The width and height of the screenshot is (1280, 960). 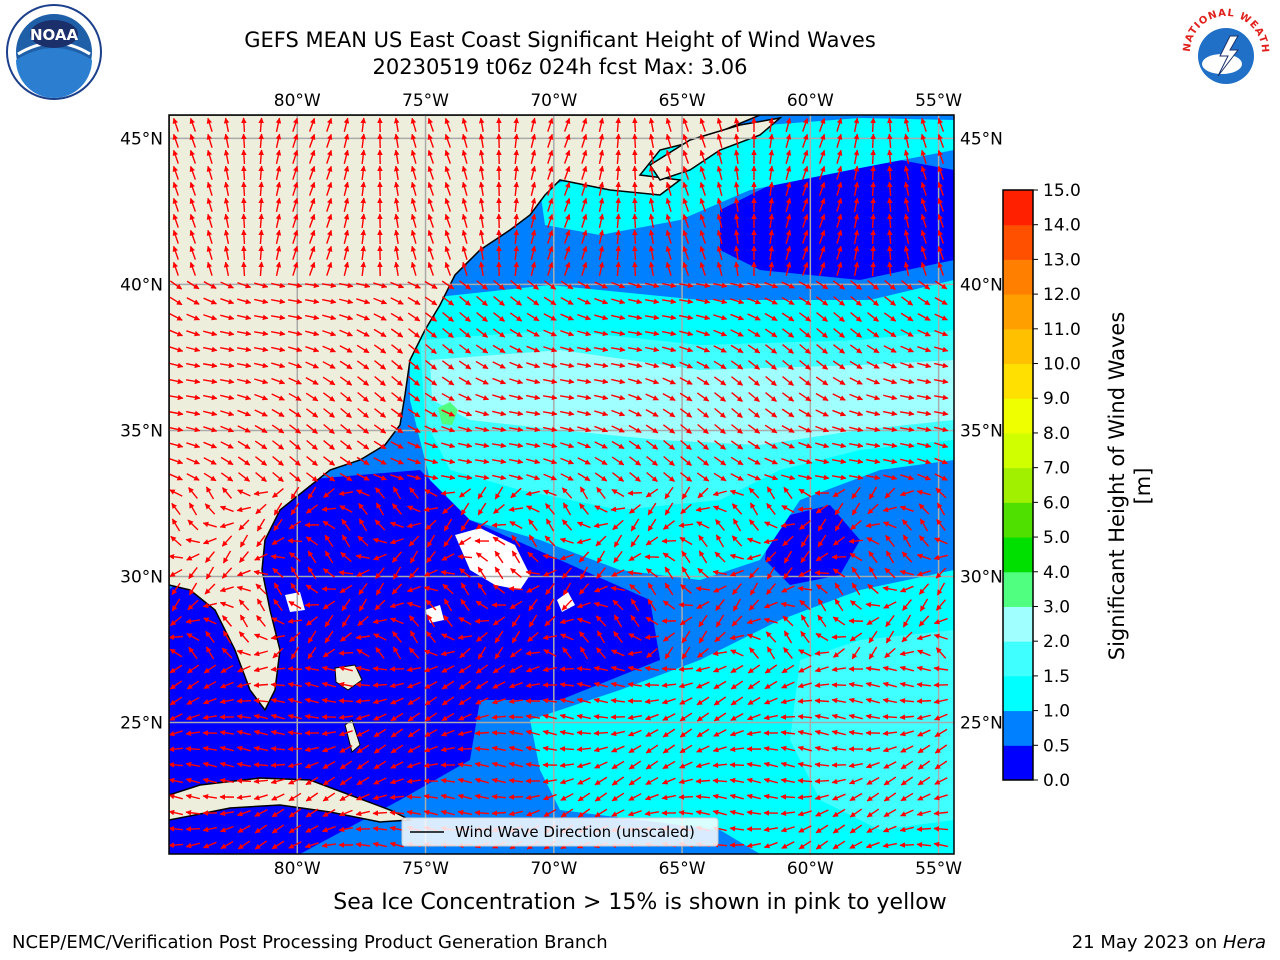 What do you see at coordinates (1056, 712) in the screenshot?
I see `colorbar-tick-label: 1.0` at bounding box center [1056, 712].